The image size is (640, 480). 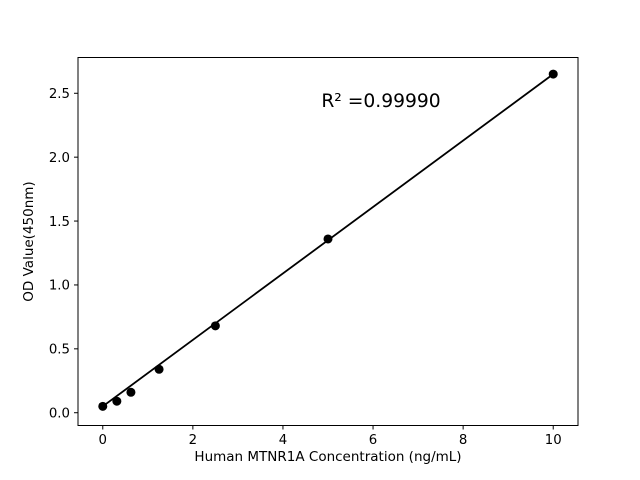 What do you see at coordinates (327, 457) in the screenshot?
I see `x-axis-label: Human MTNR1A Concentration (ng/mL)` at bounding box center [327, 457].